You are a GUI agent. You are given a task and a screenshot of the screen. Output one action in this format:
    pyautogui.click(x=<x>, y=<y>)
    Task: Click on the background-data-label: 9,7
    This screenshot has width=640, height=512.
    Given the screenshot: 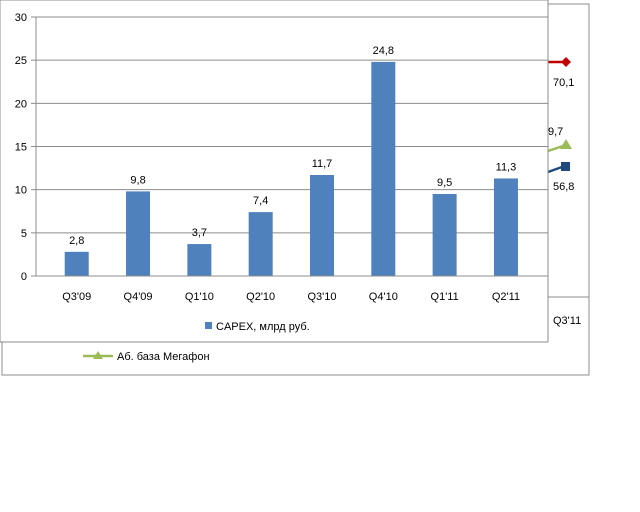 What is the action you would take?
    pyautogui.click(x=555, y=132)
    